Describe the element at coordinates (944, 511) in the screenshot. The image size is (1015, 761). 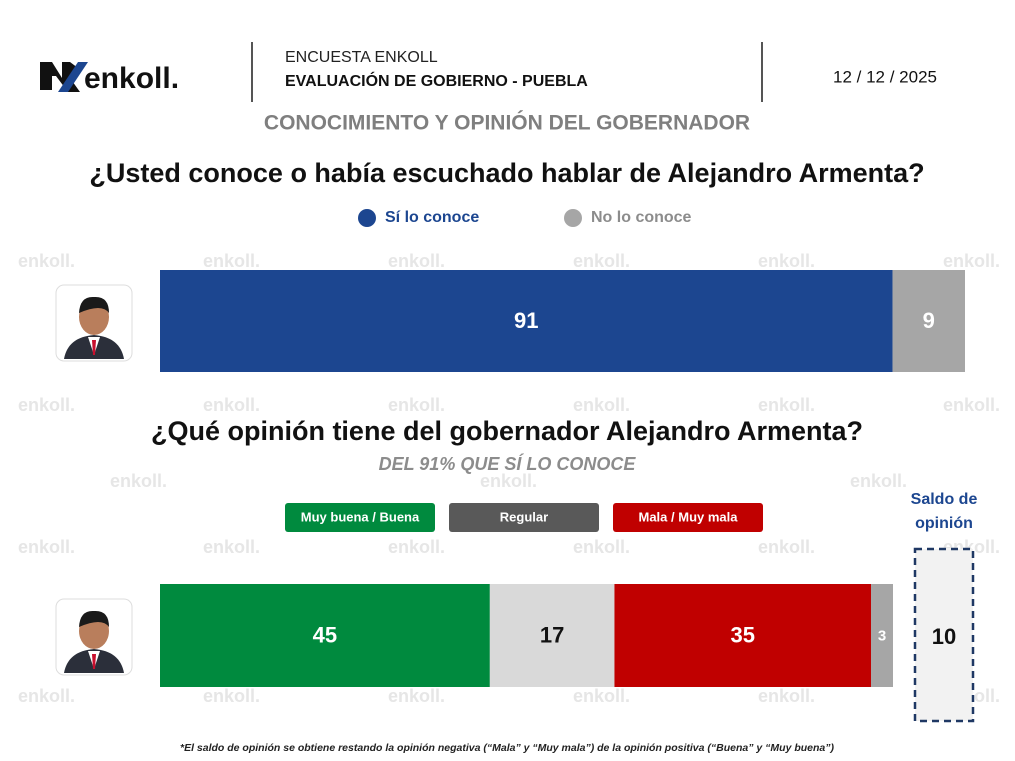
I see `balance-label: Saldo de opinión` at that location.